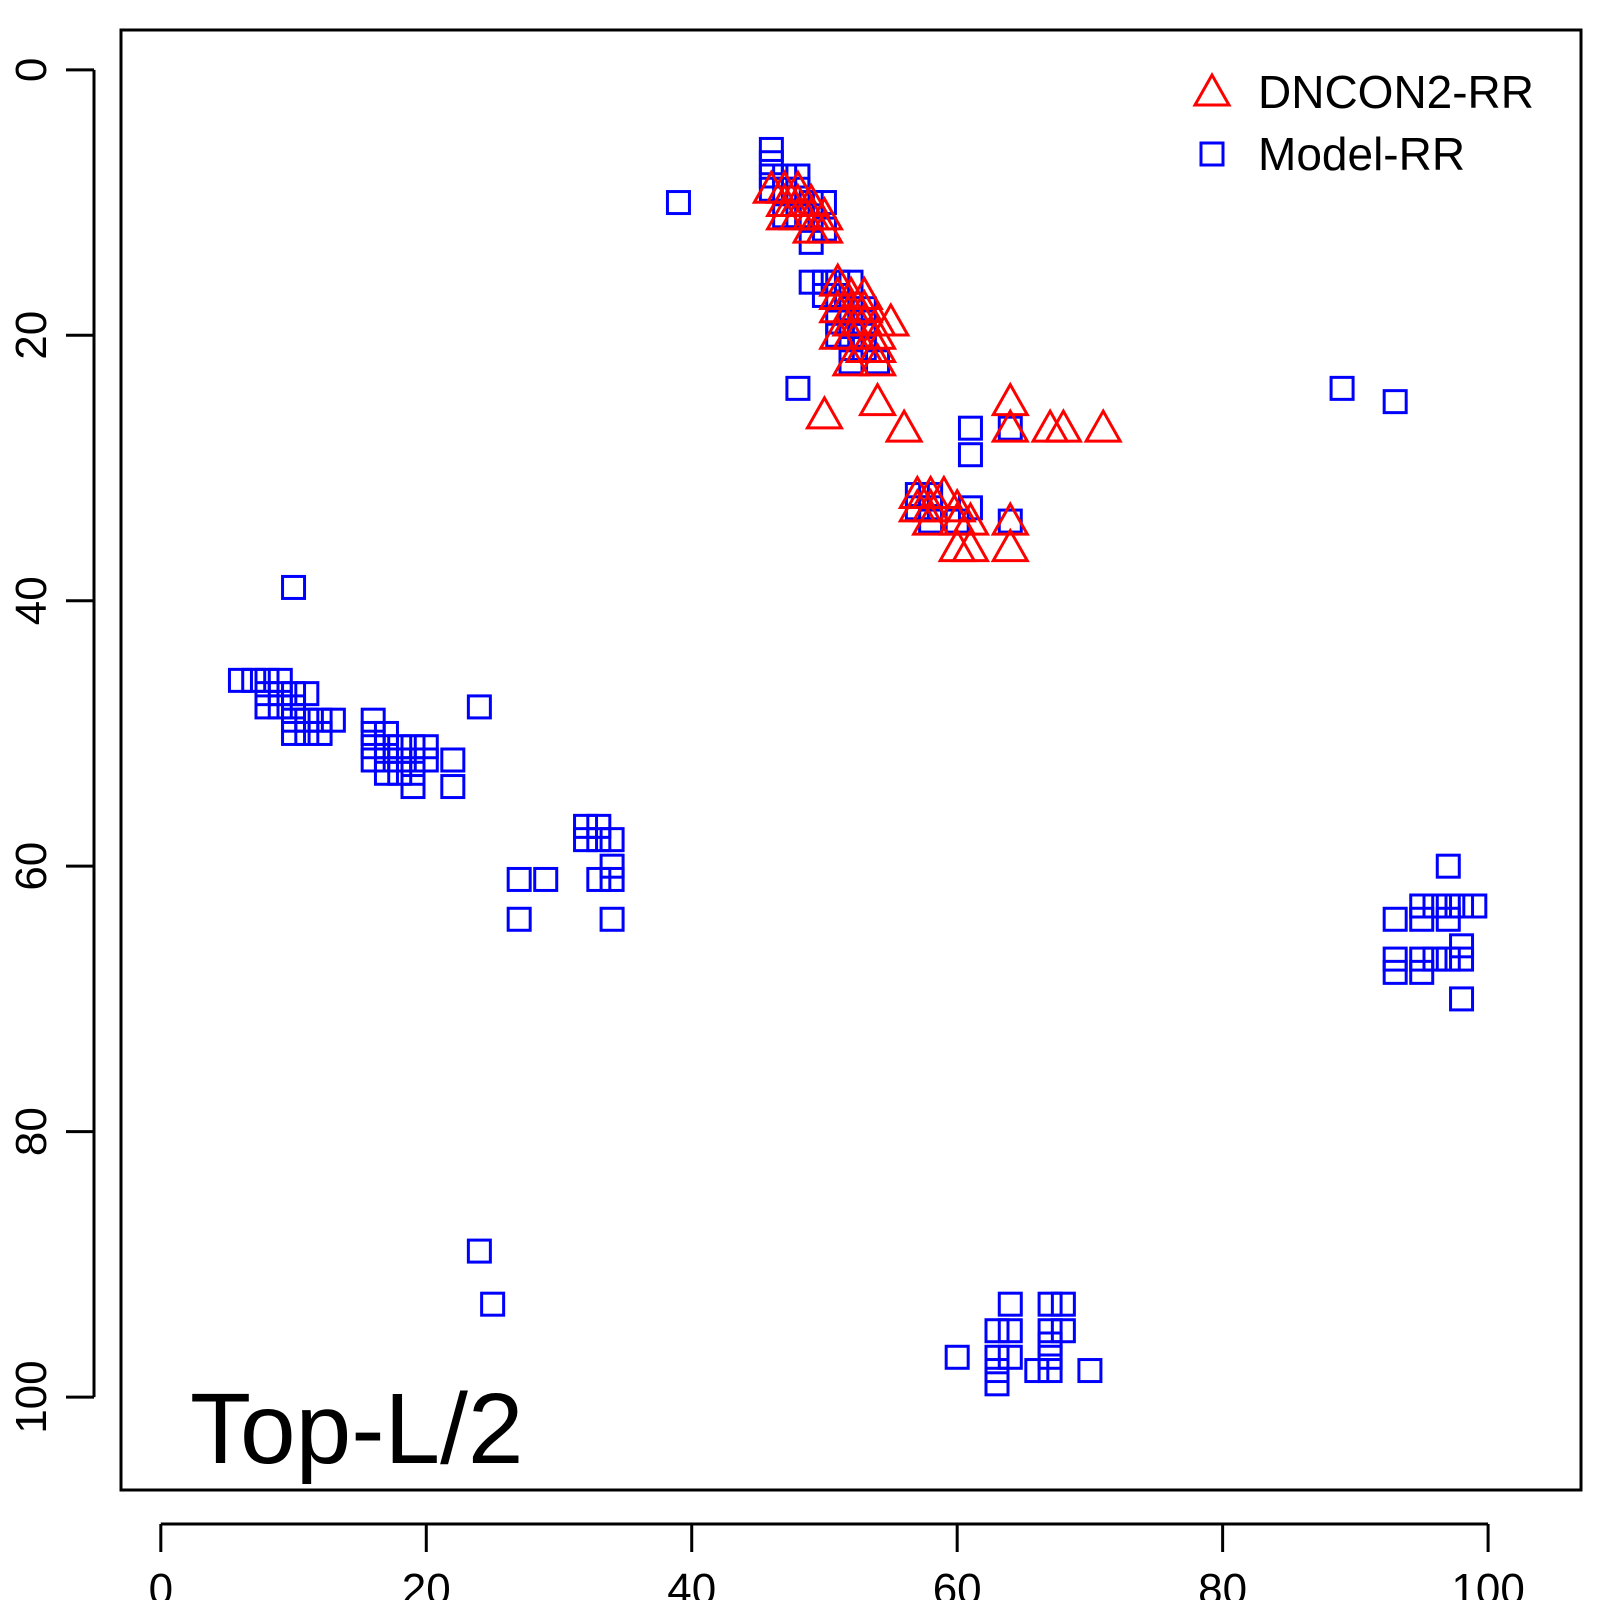  Describe the element at coordinates (1212, 154) in the screenshot. I see `legend-square-icon` at that location.